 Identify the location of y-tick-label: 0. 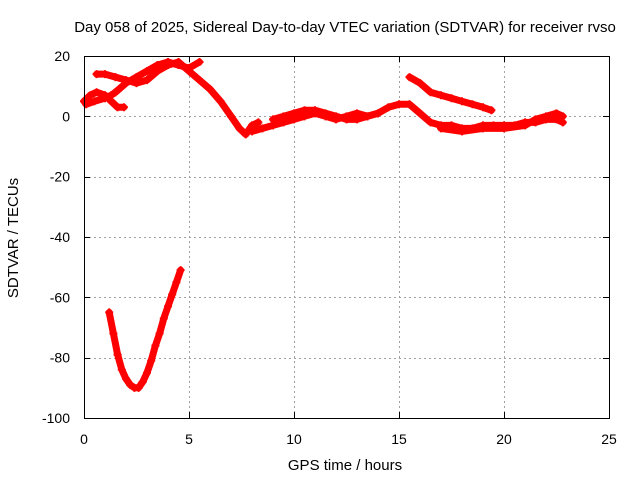
(66, 116).